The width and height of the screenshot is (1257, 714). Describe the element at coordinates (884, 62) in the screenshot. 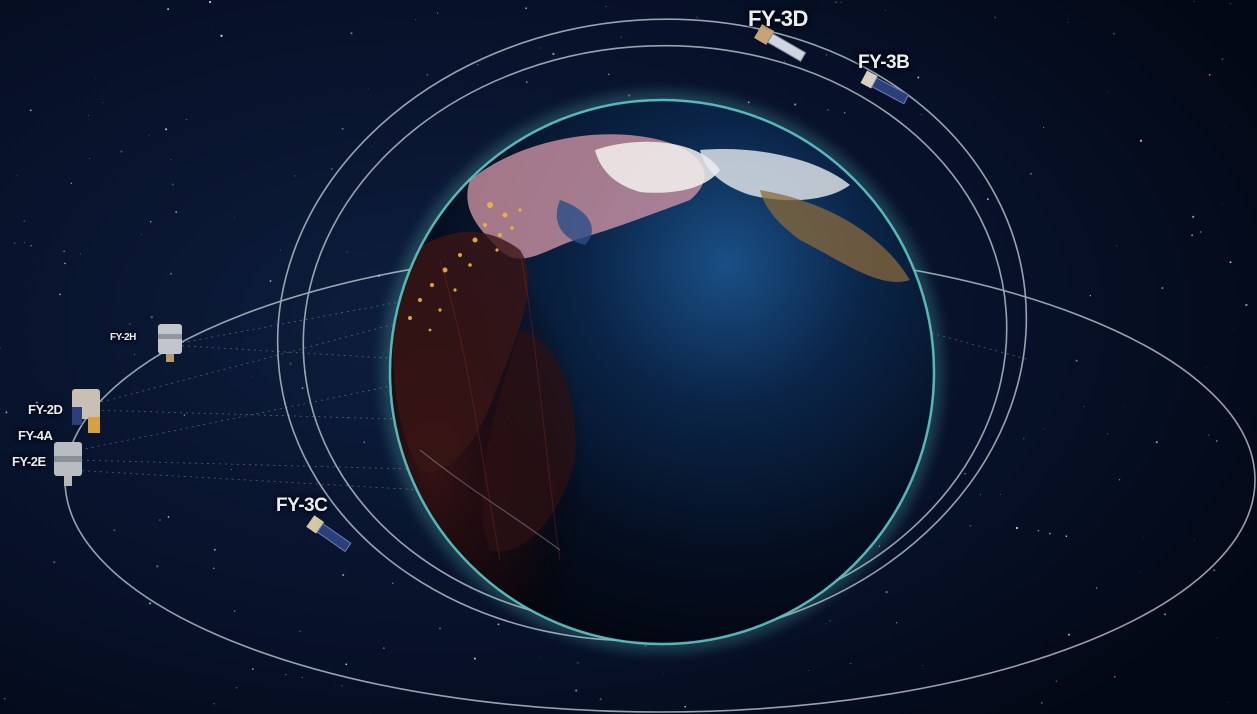

I see `label-fy3b: FY-3B` at that location.